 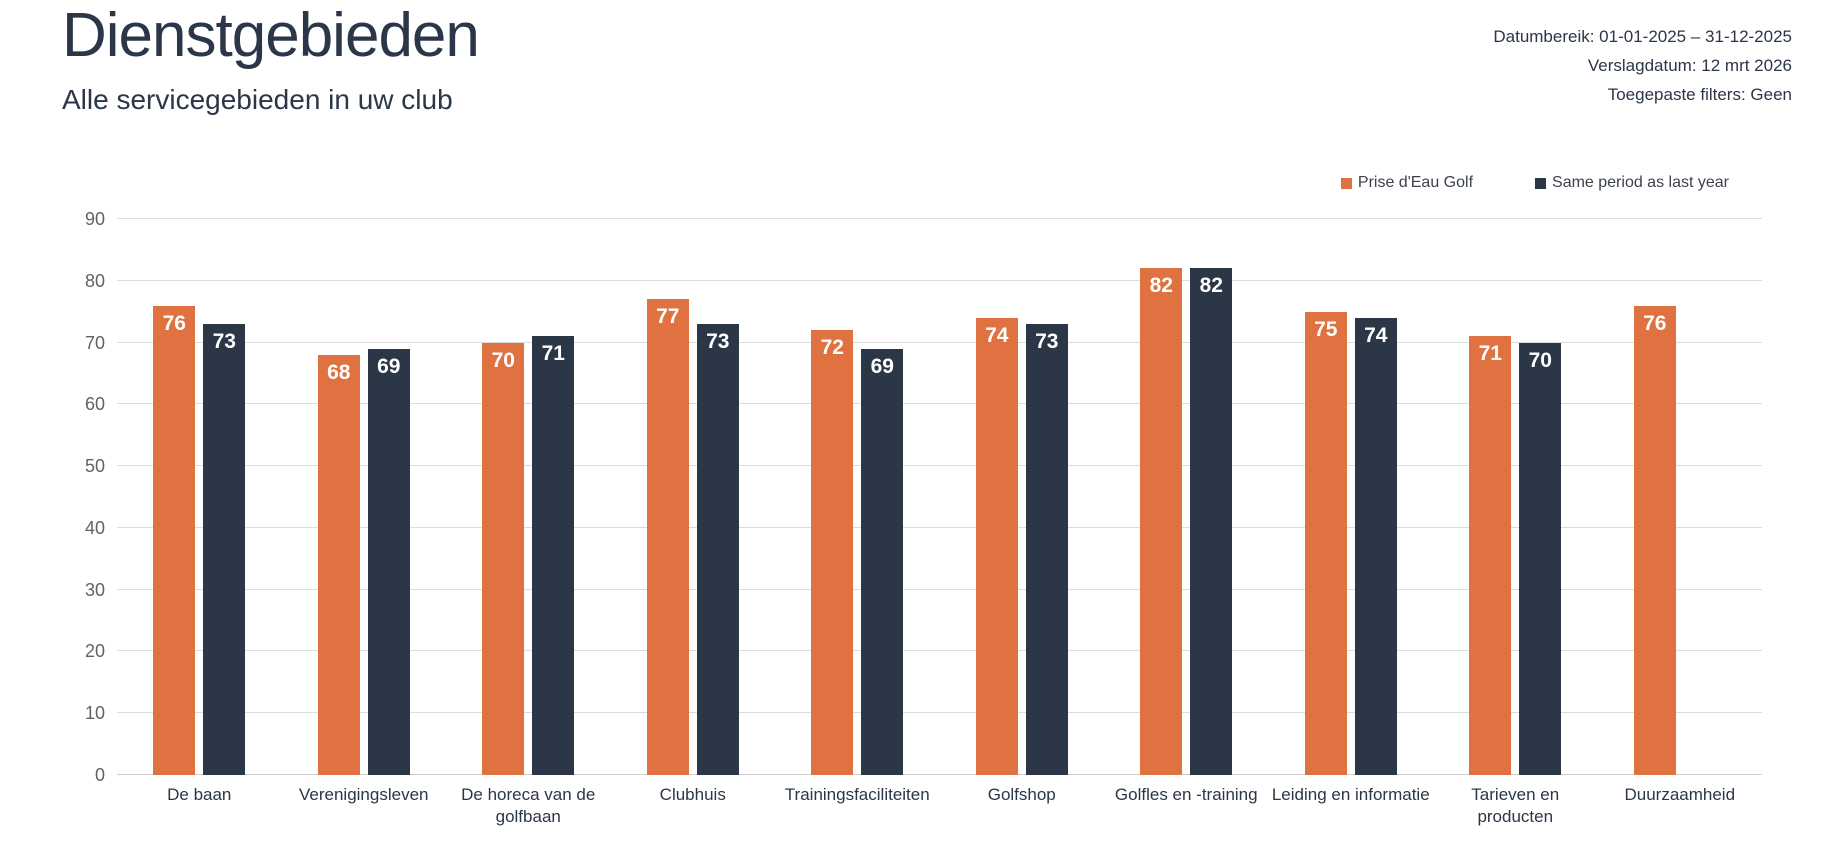 What do you see at coordinates (667, 537) in the screenshot?
I see `bar: 77` at bounding box center [667, 537].